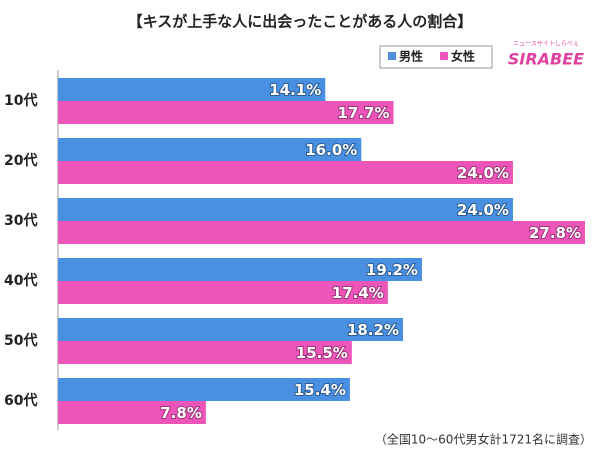 This screenshot has height=452, width=600. I want to click on category-label: 50代, so click(20, 340).